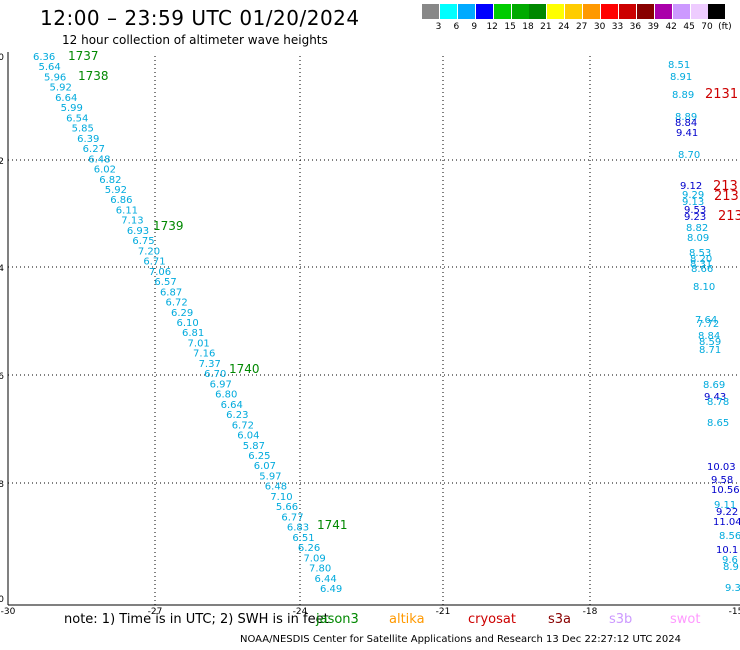 The image size is (740, 650). What do you see at coordinates (138, 231) in the screenshot?
I see `track-value-label: 6.93` at bounding box center [138, 231].